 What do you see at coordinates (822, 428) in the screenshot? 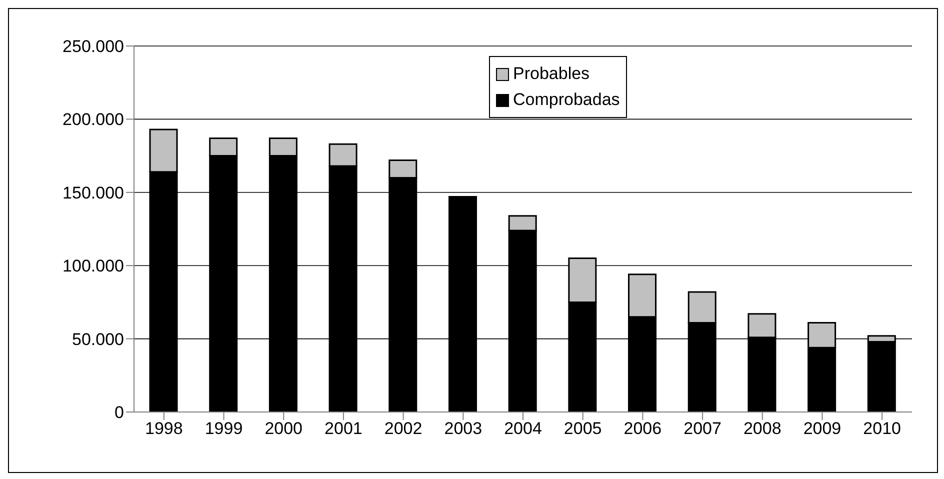
I see `x-tick-label: 2009` at bounding box center [822, 428].